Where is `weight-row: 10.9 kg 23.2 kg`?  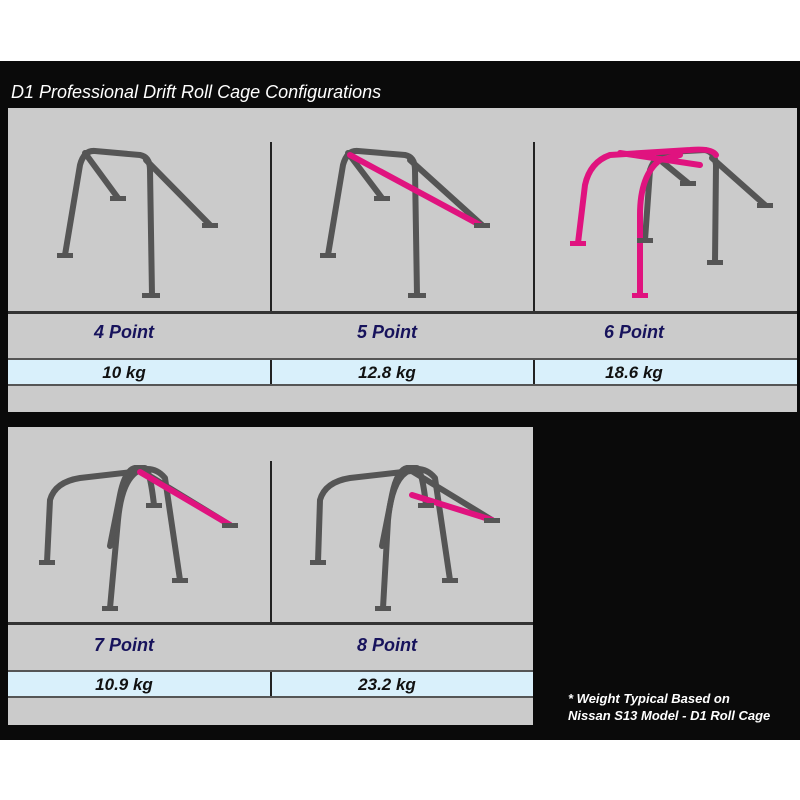 weight-row: 10.9 kg 23.2 kg is located at coordinates (270, 684).